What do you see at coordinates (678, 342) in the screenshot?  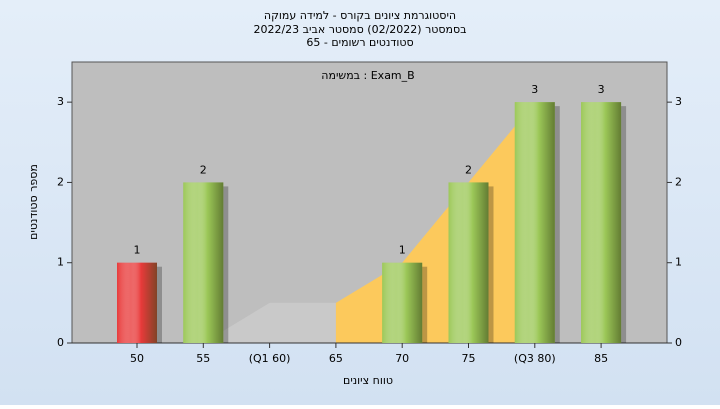 I see `y2-tick-label: 0` at bounding box center [678, 342].